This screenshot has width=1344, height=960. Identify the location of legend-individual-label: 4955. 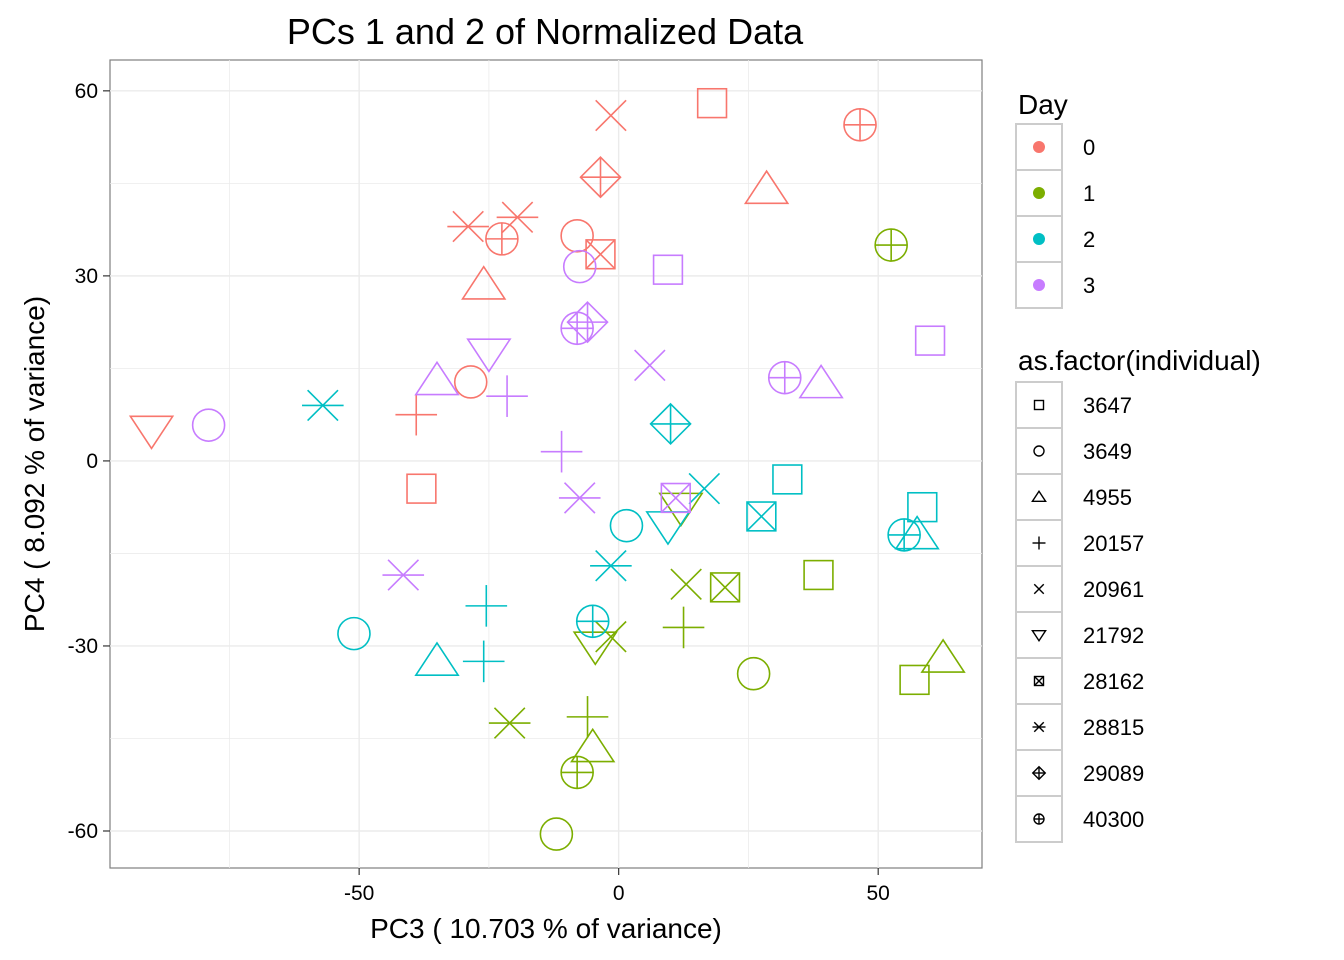
(1107, 497).